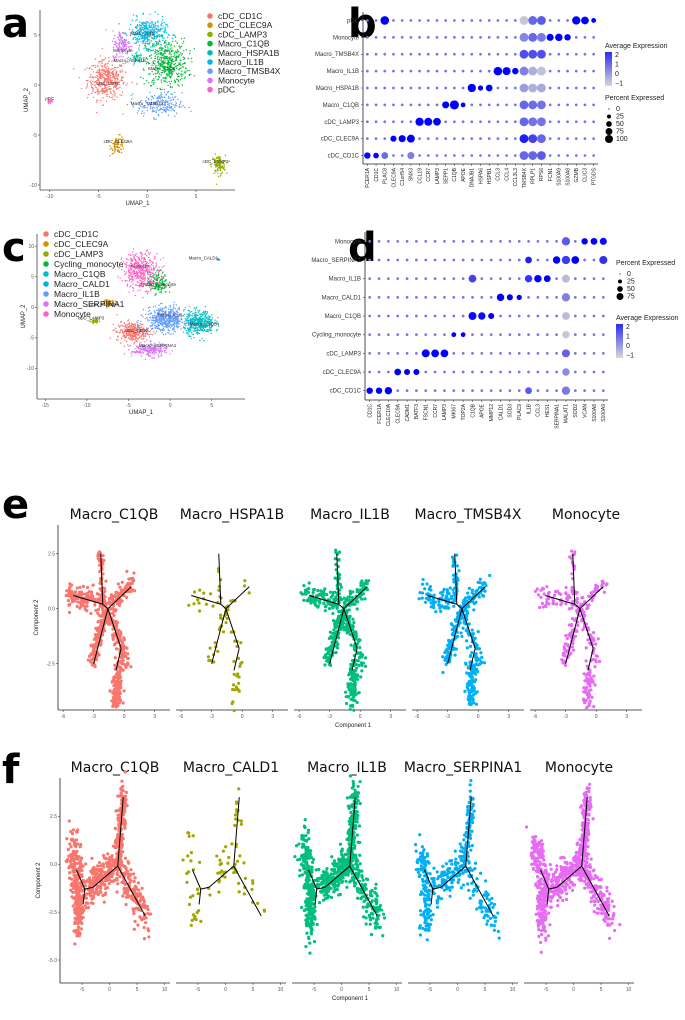  I want to click on size-legend-label: 50, so click(631, 289).